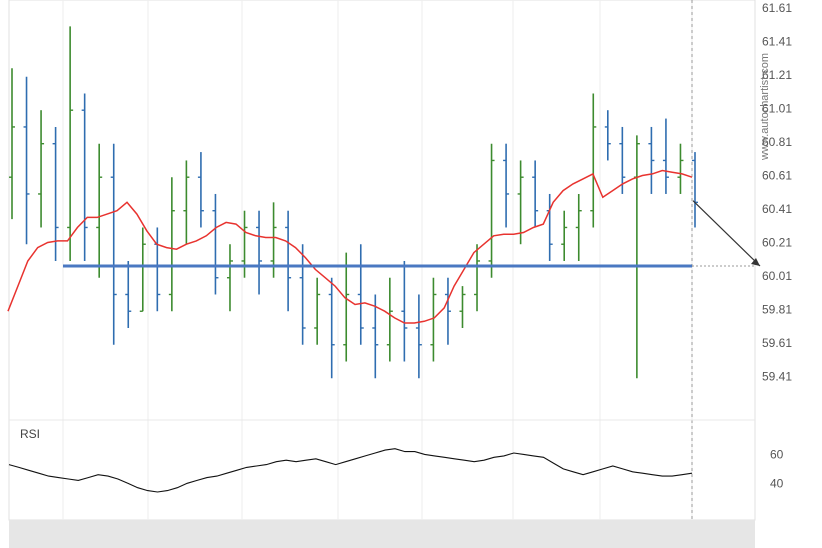 The width and height of the screenshot is (822, 548). I want to click on y-tick-label: 59.41, so click(777, 377).